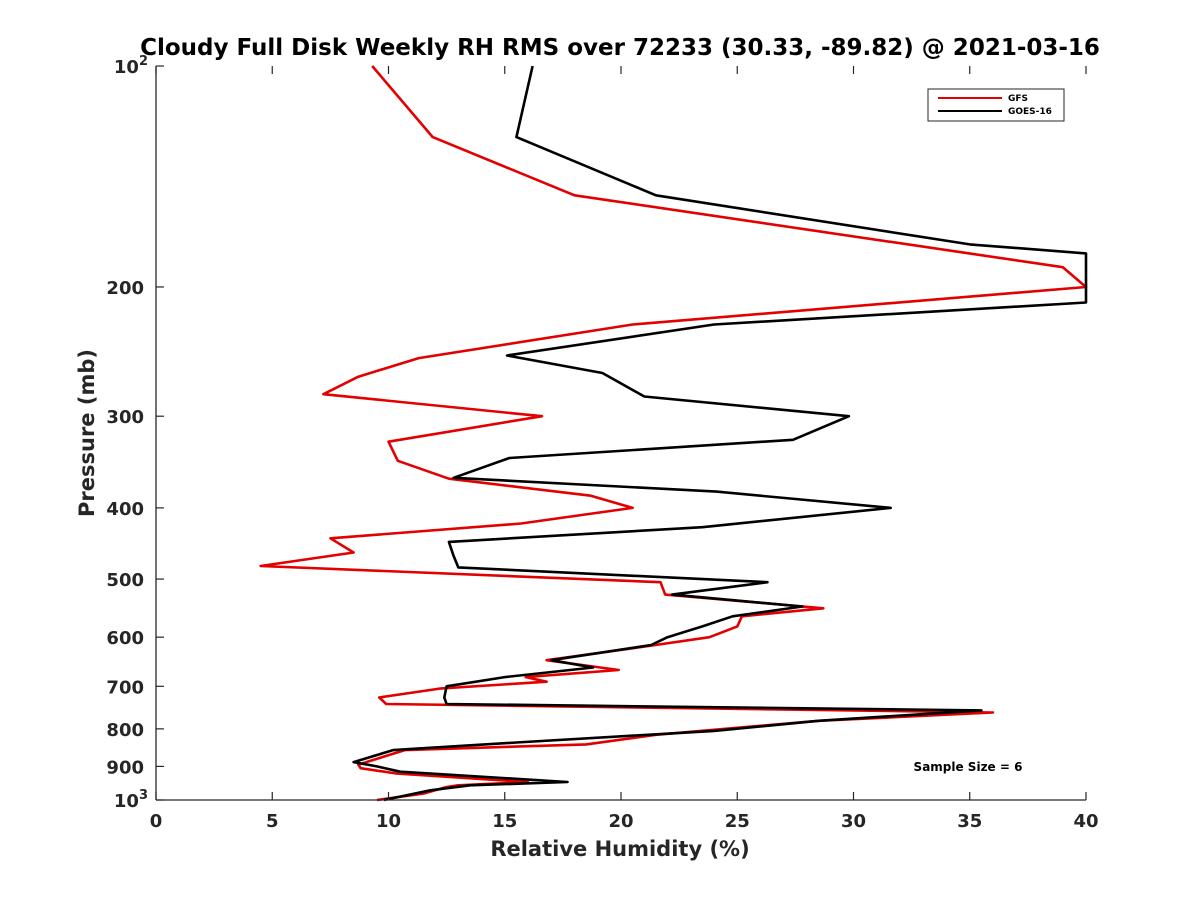  What do you see at coordinates (125, 687) in the screenshot?
I see `y-tick-label: 700` at bounding box center [125, 687].